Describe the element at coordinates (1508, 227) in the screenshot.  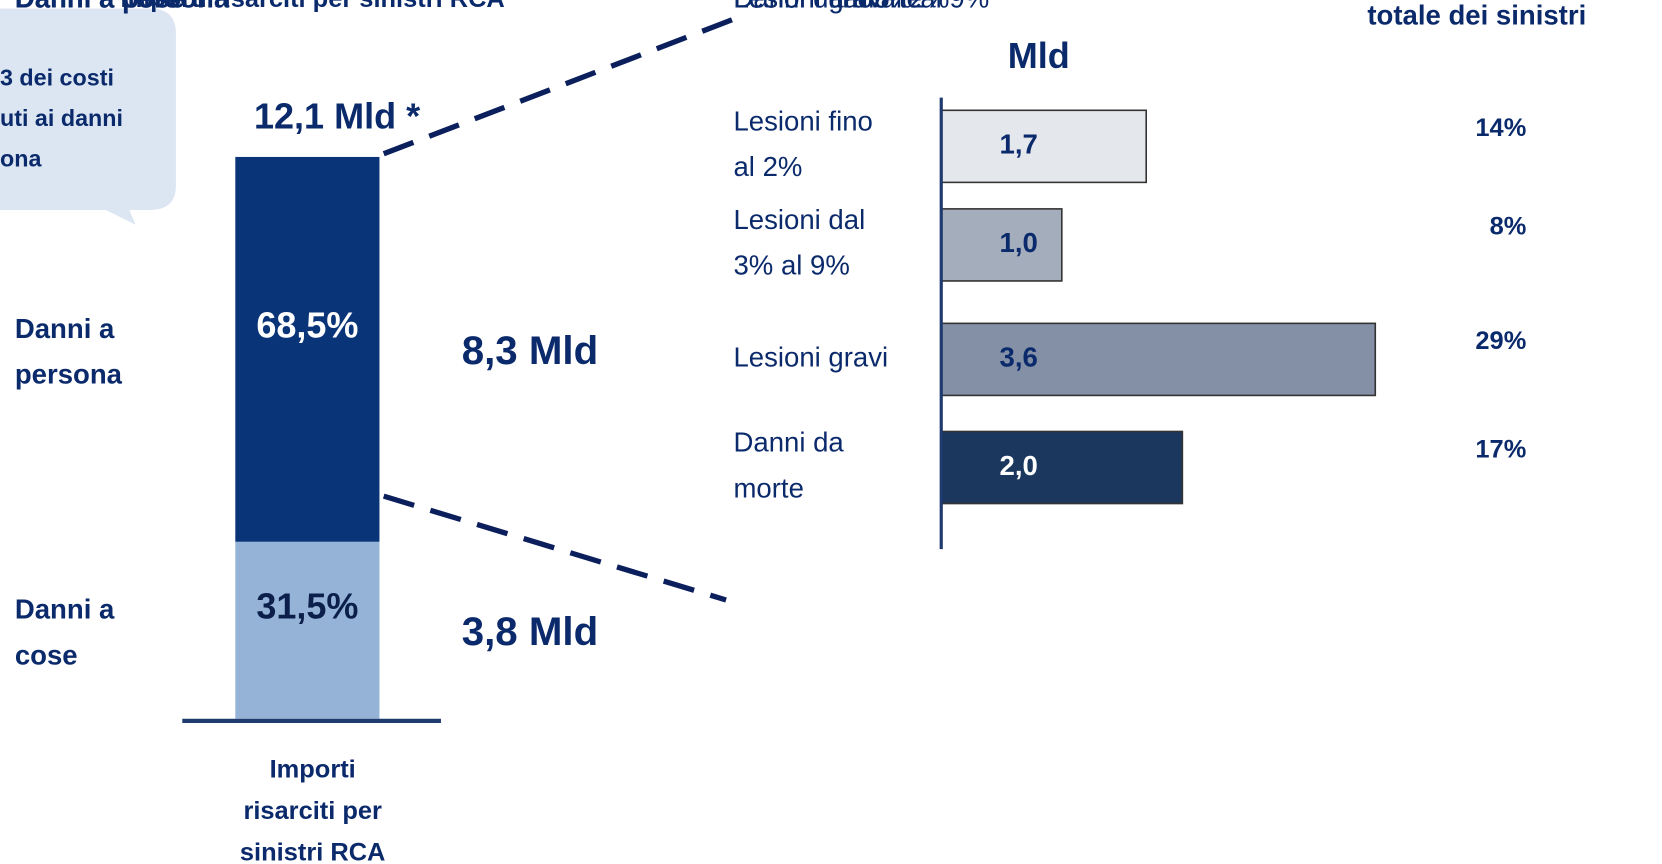
I see `share-label: 8%` at that location.